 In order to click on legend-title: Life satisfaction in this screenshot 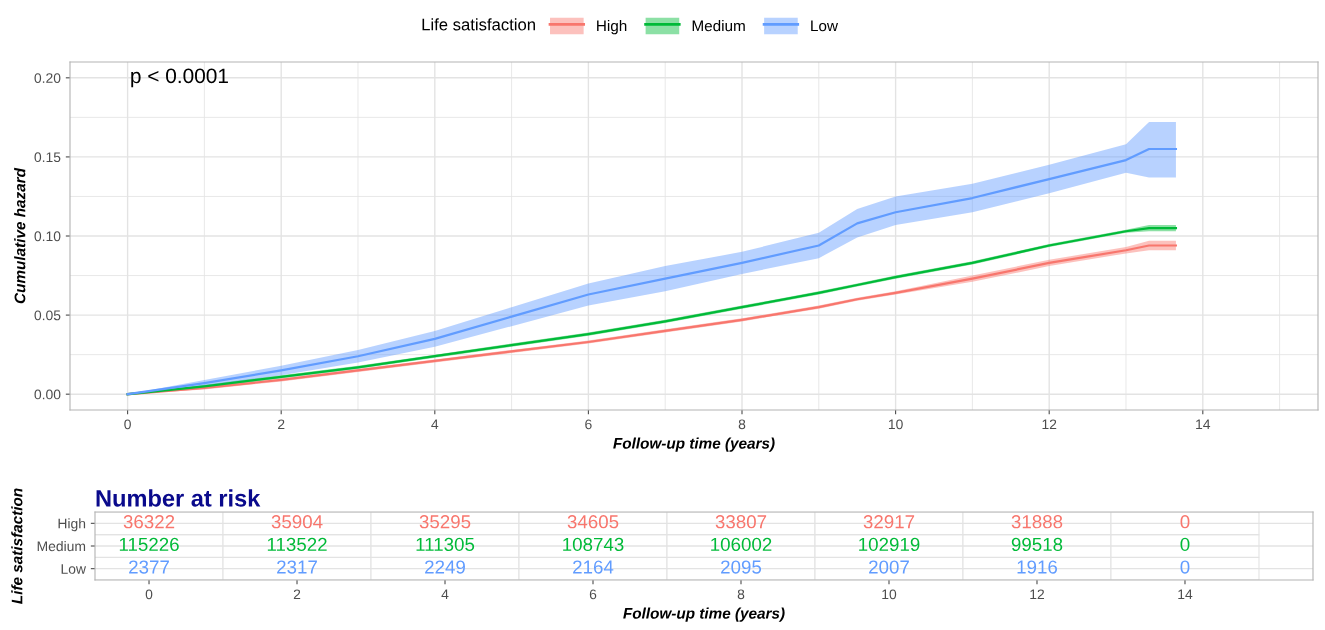, I will do `click(478, 24)`.